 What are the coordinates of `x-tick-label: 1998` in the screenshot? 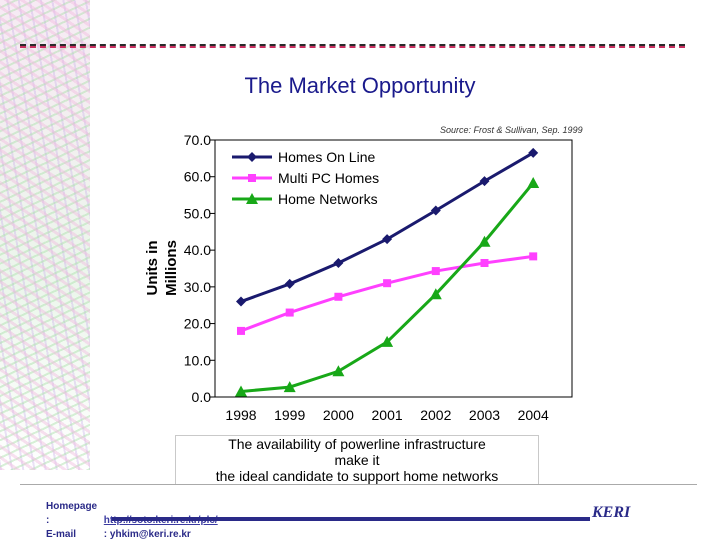 It's located at (240, 415).